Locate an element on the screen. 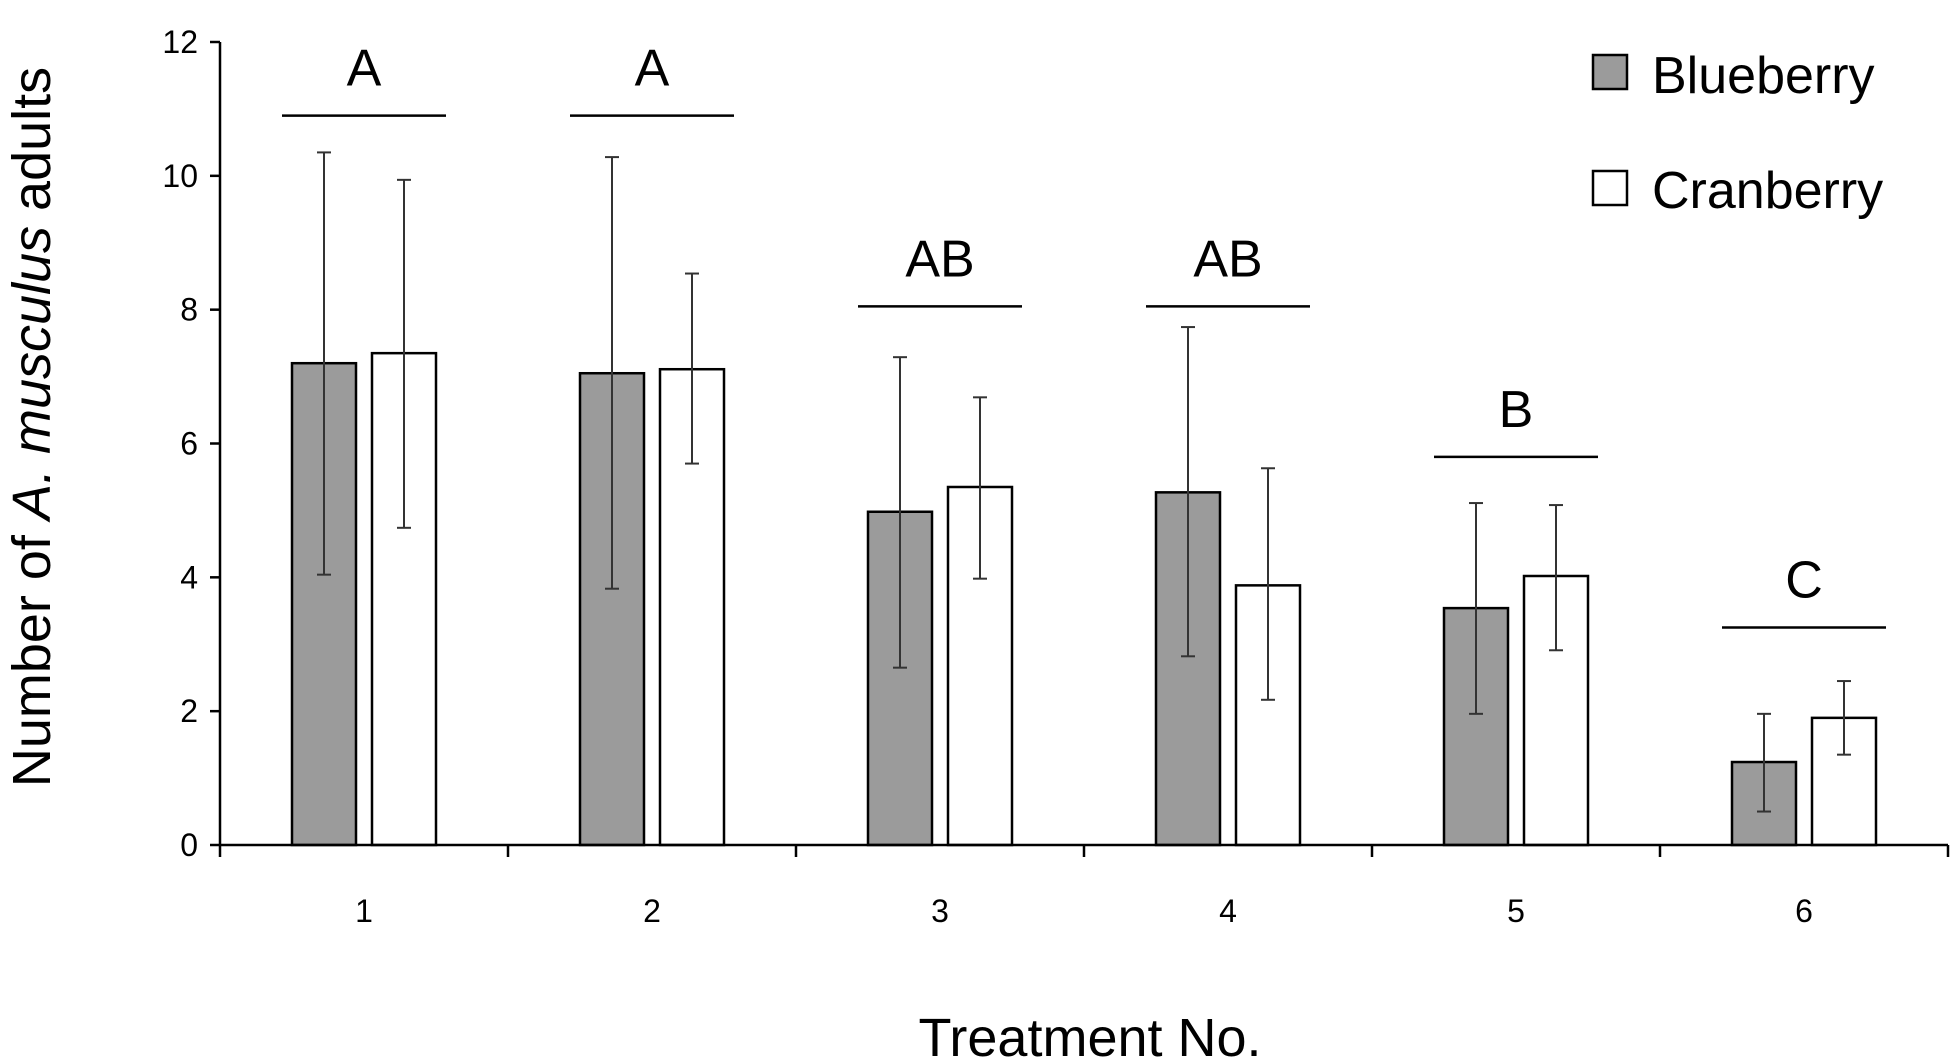  x-tick-label-5: 5 is located at coordinates (1516, 911).